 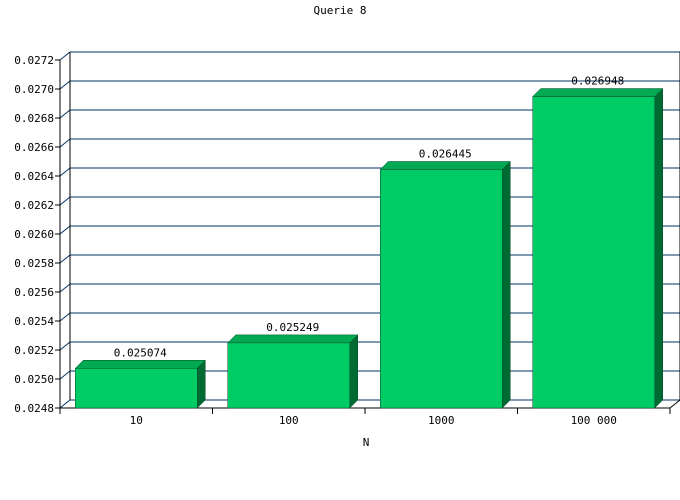 What do you see at coordinates (340, 10) in the screenshot?
I see `chart-title: Querie 8` at bounding box center [340, 10].